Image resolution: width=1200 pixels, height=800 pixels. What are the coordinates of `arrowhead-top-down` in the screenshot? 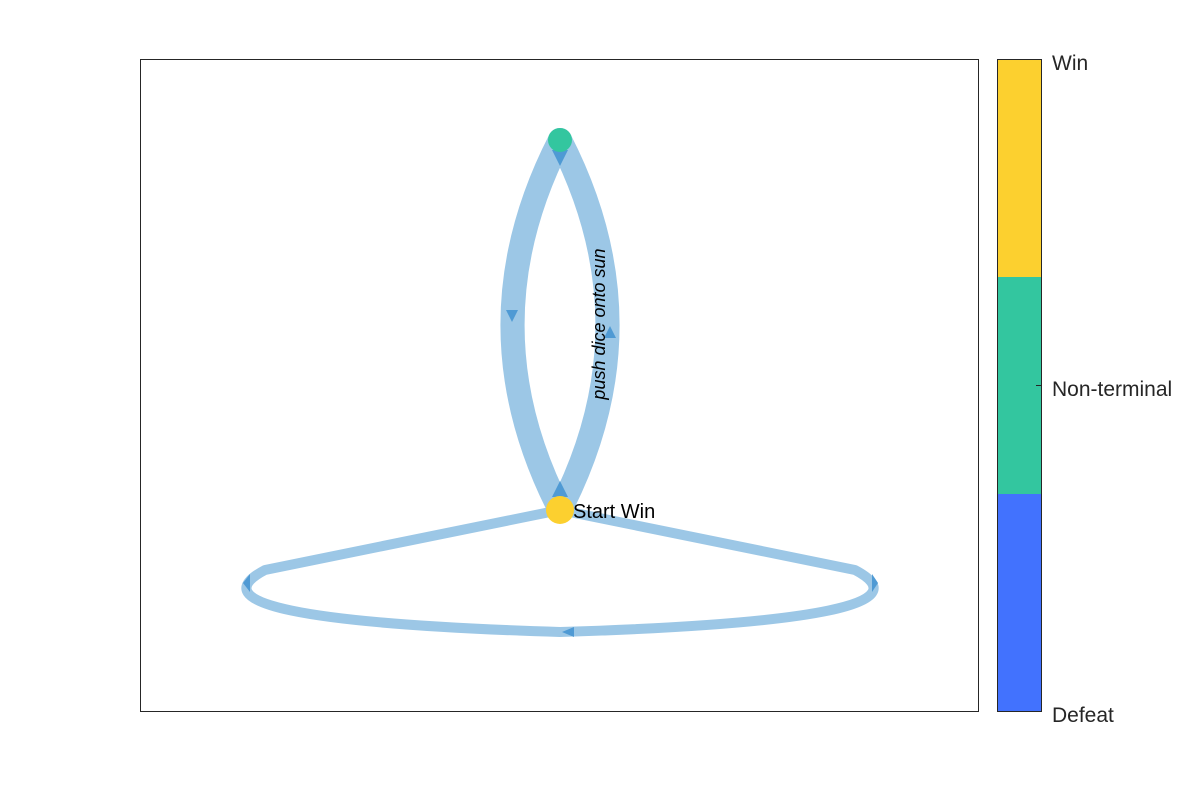 It's located at (560, 158).